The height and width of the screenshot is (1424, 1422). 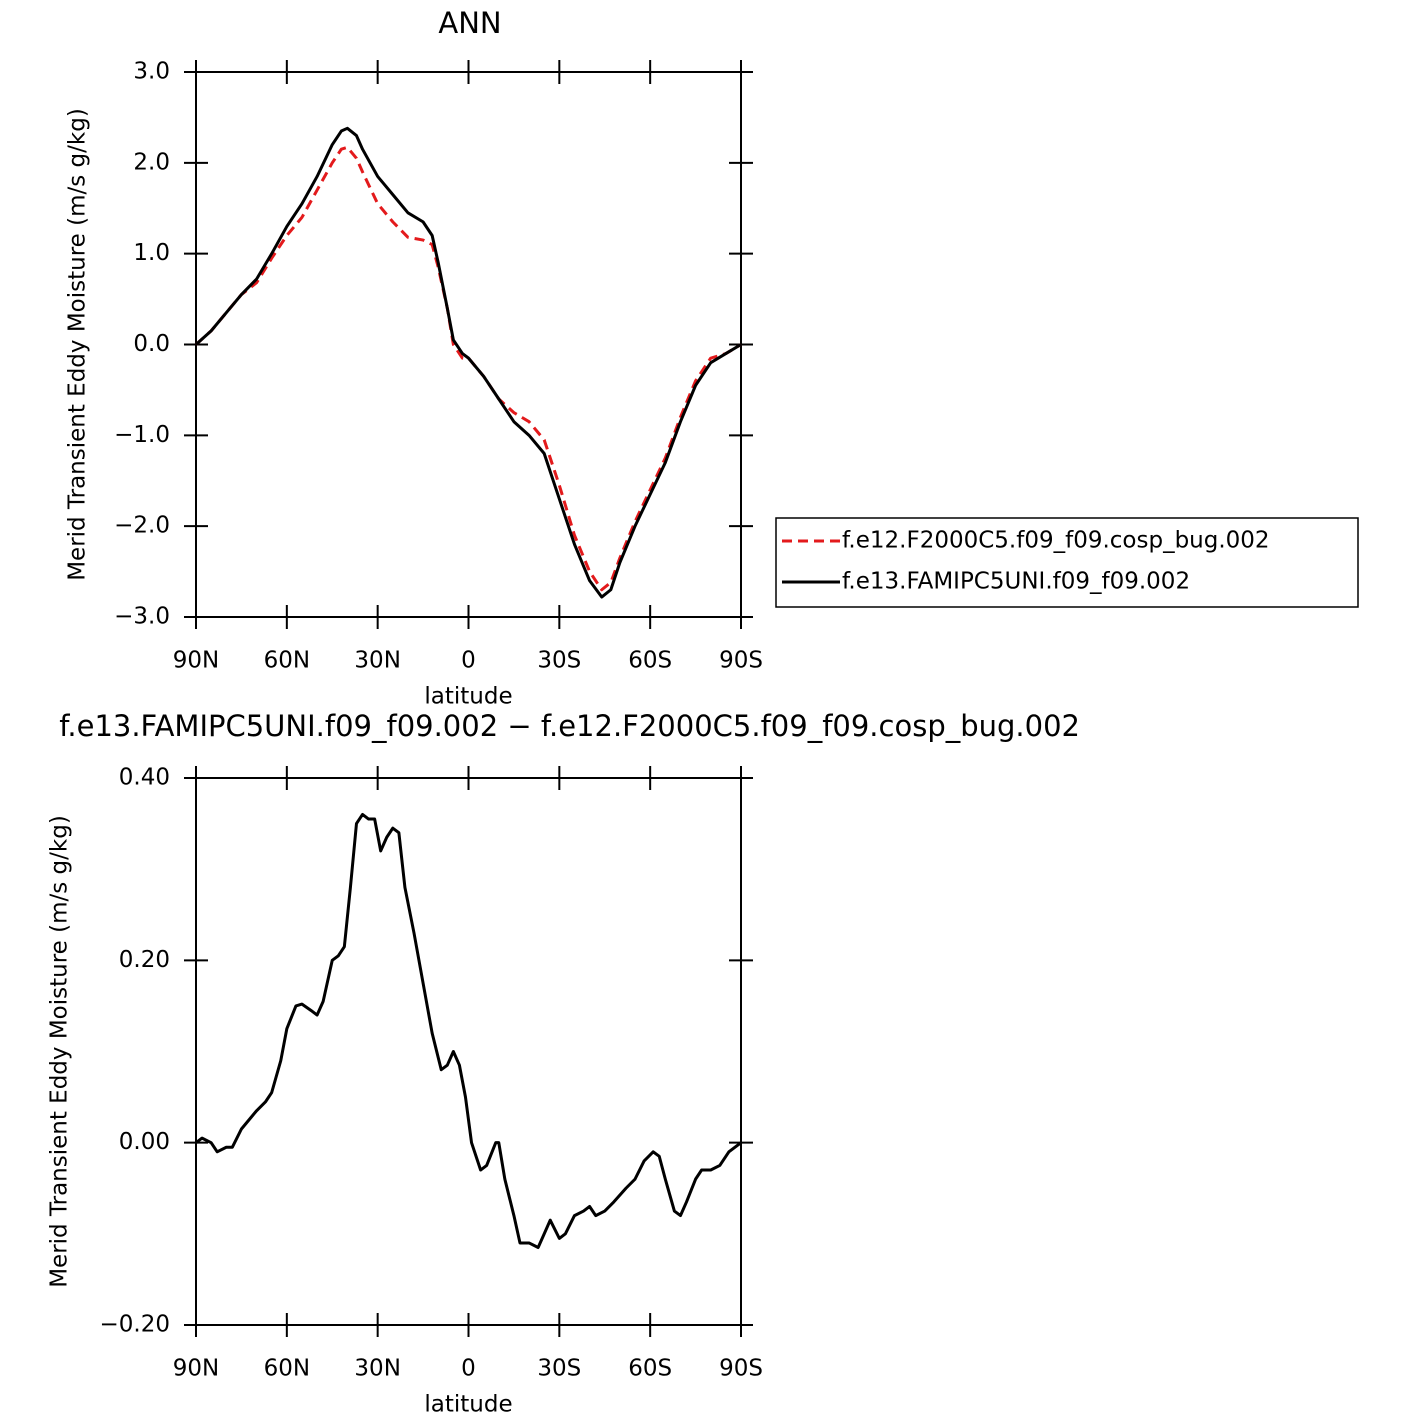 I want to click on y-tick-label: 0.40, so click(x=144, y=778).